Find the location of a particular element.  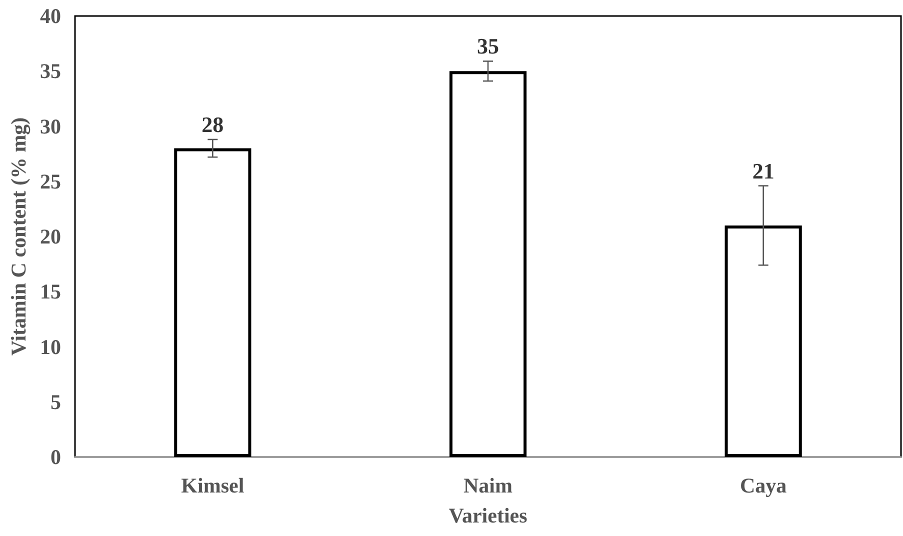

x-axis-title: Varieties is located at coordinates (488, 516).